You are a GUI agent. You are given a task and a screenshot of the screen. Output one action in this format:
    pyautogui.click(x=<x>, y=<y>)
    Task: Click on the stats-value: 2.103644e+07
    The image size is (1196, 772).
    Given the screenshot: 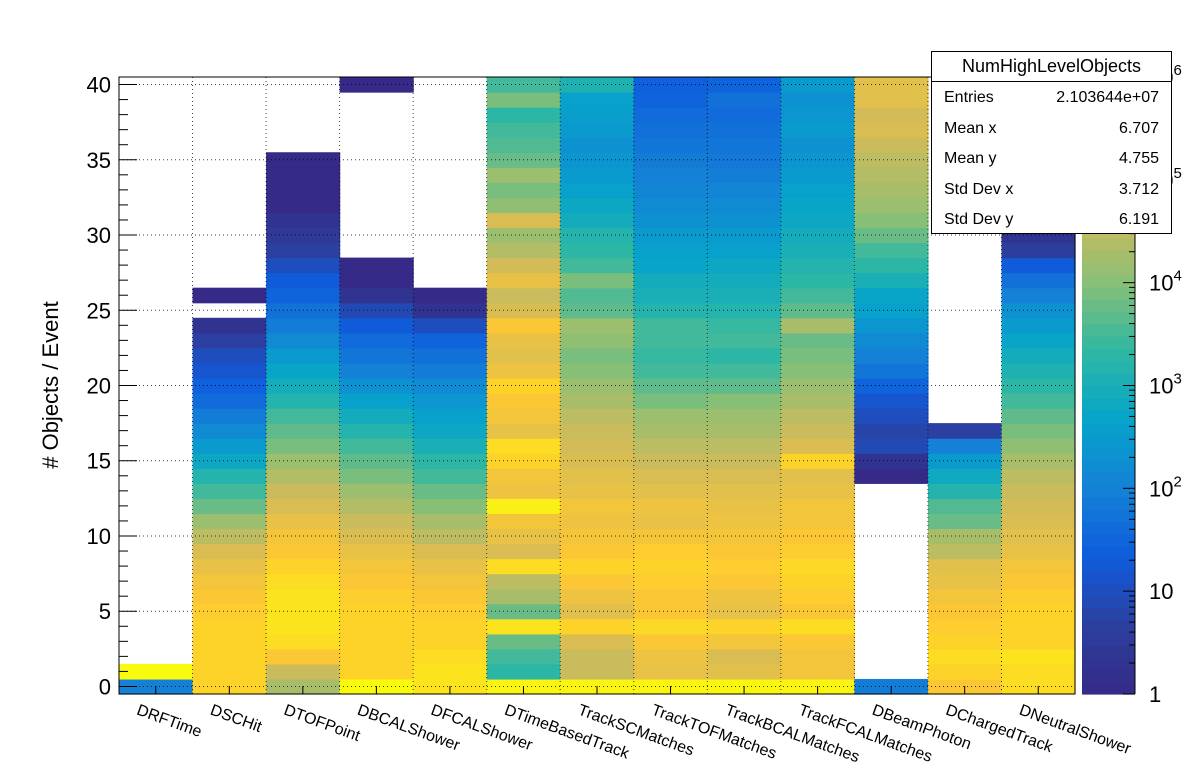 What is the action you would take?
    pyautogui.click(x=1107, y=97)
    